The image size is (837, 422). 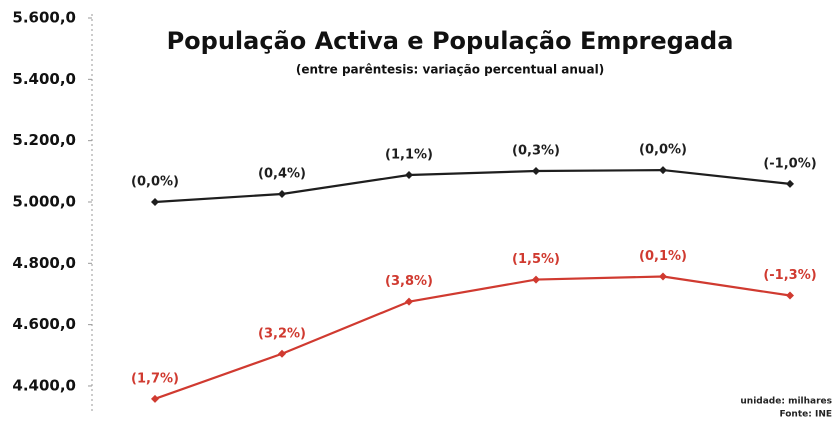 I want to click on y-tick-label: 5.200,0, so click(x=44, y=140).